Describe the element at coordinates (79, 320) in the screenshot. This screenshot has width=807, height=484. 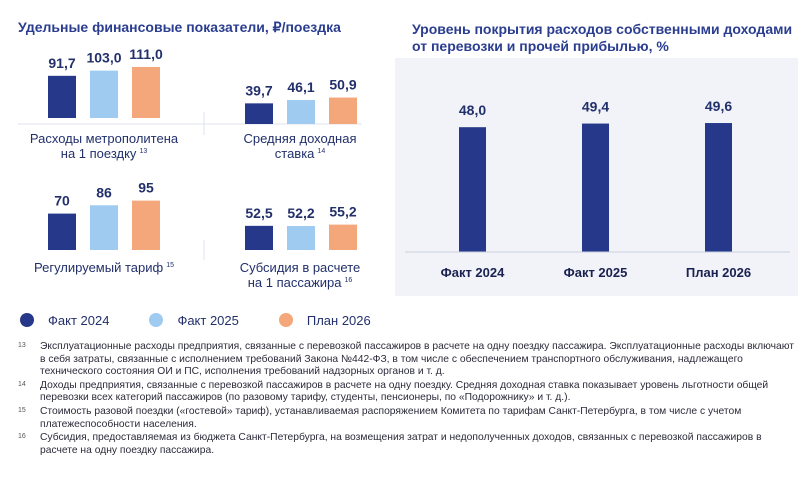
I see `legend-label-fakt-2024: Факт 2024` at that location.